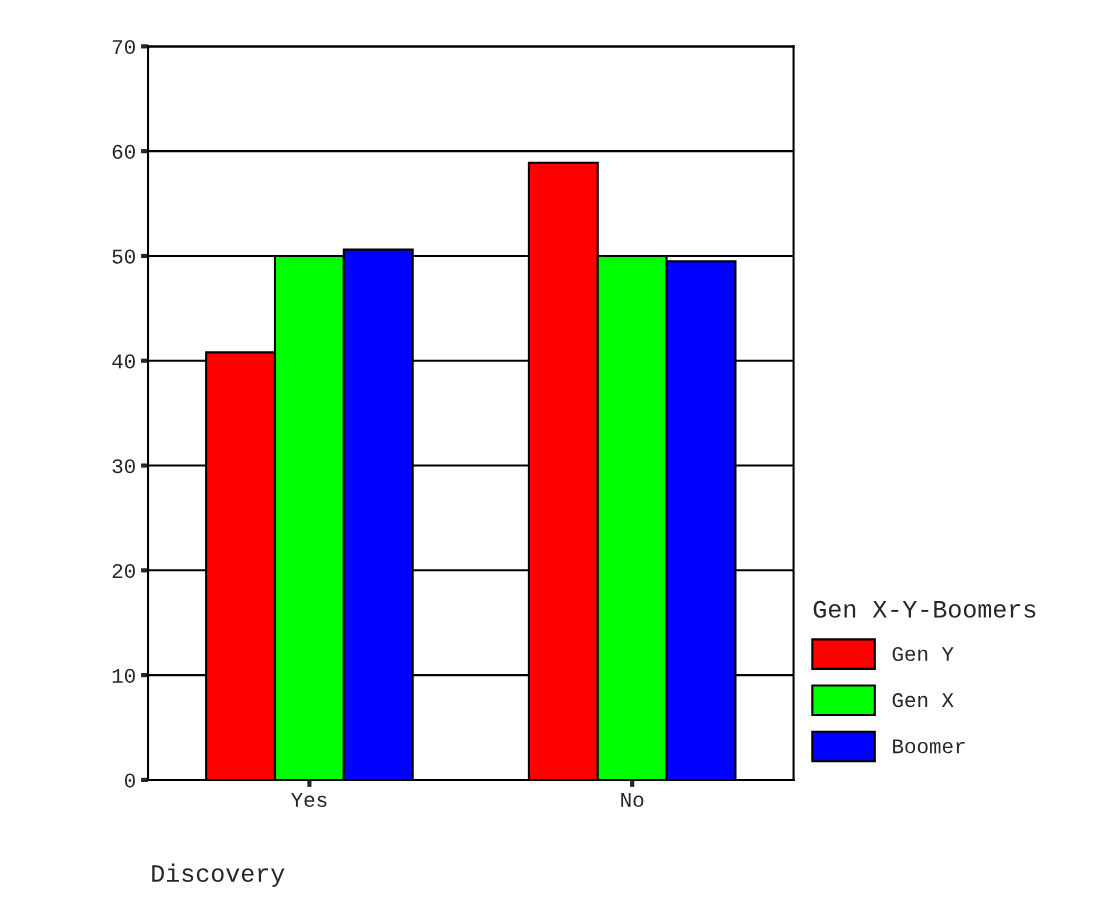 This screenshot has width=1113, height=909. I want to click on x-axis-title: Discovery, so click(218, 875).